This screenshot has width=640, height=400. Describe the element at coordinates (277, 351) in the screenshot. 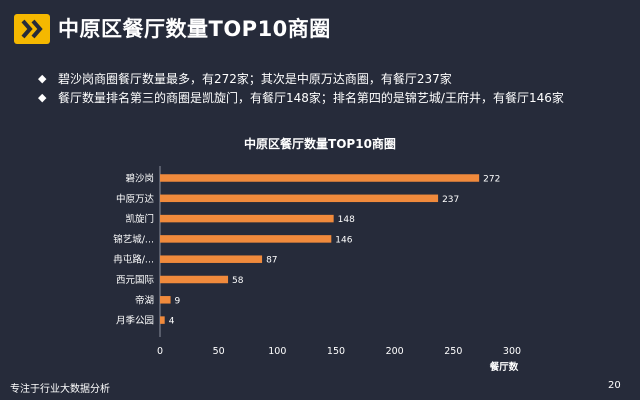

I see `x-tick-label: 100` at that location.